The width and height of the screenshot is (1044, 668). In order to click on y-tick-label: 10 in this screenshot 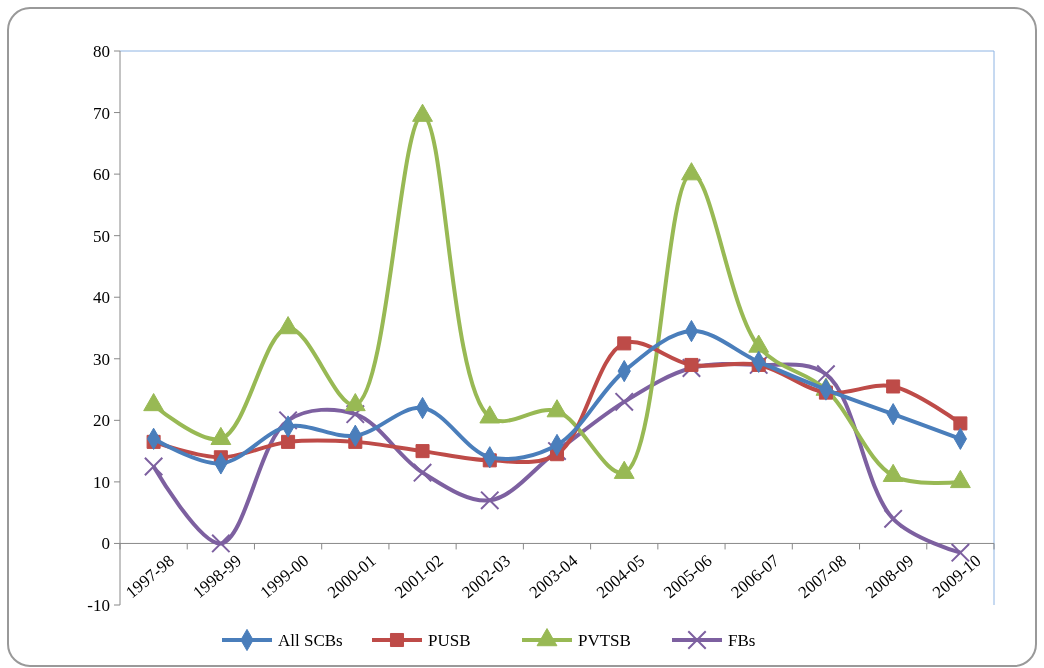, I will do `click(101, 482)`.